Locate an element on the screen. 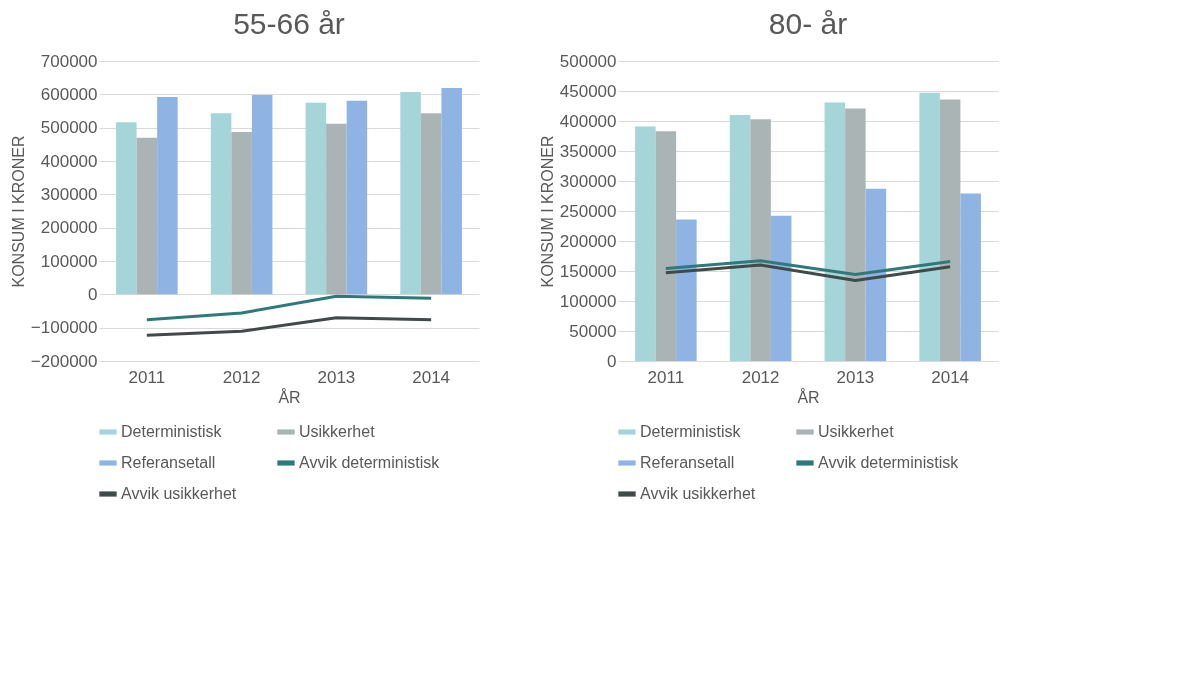 Image resolution: width=1194 pixels, height=681 pixels. chart-title: 80- år is located at coordinates (808, 23).